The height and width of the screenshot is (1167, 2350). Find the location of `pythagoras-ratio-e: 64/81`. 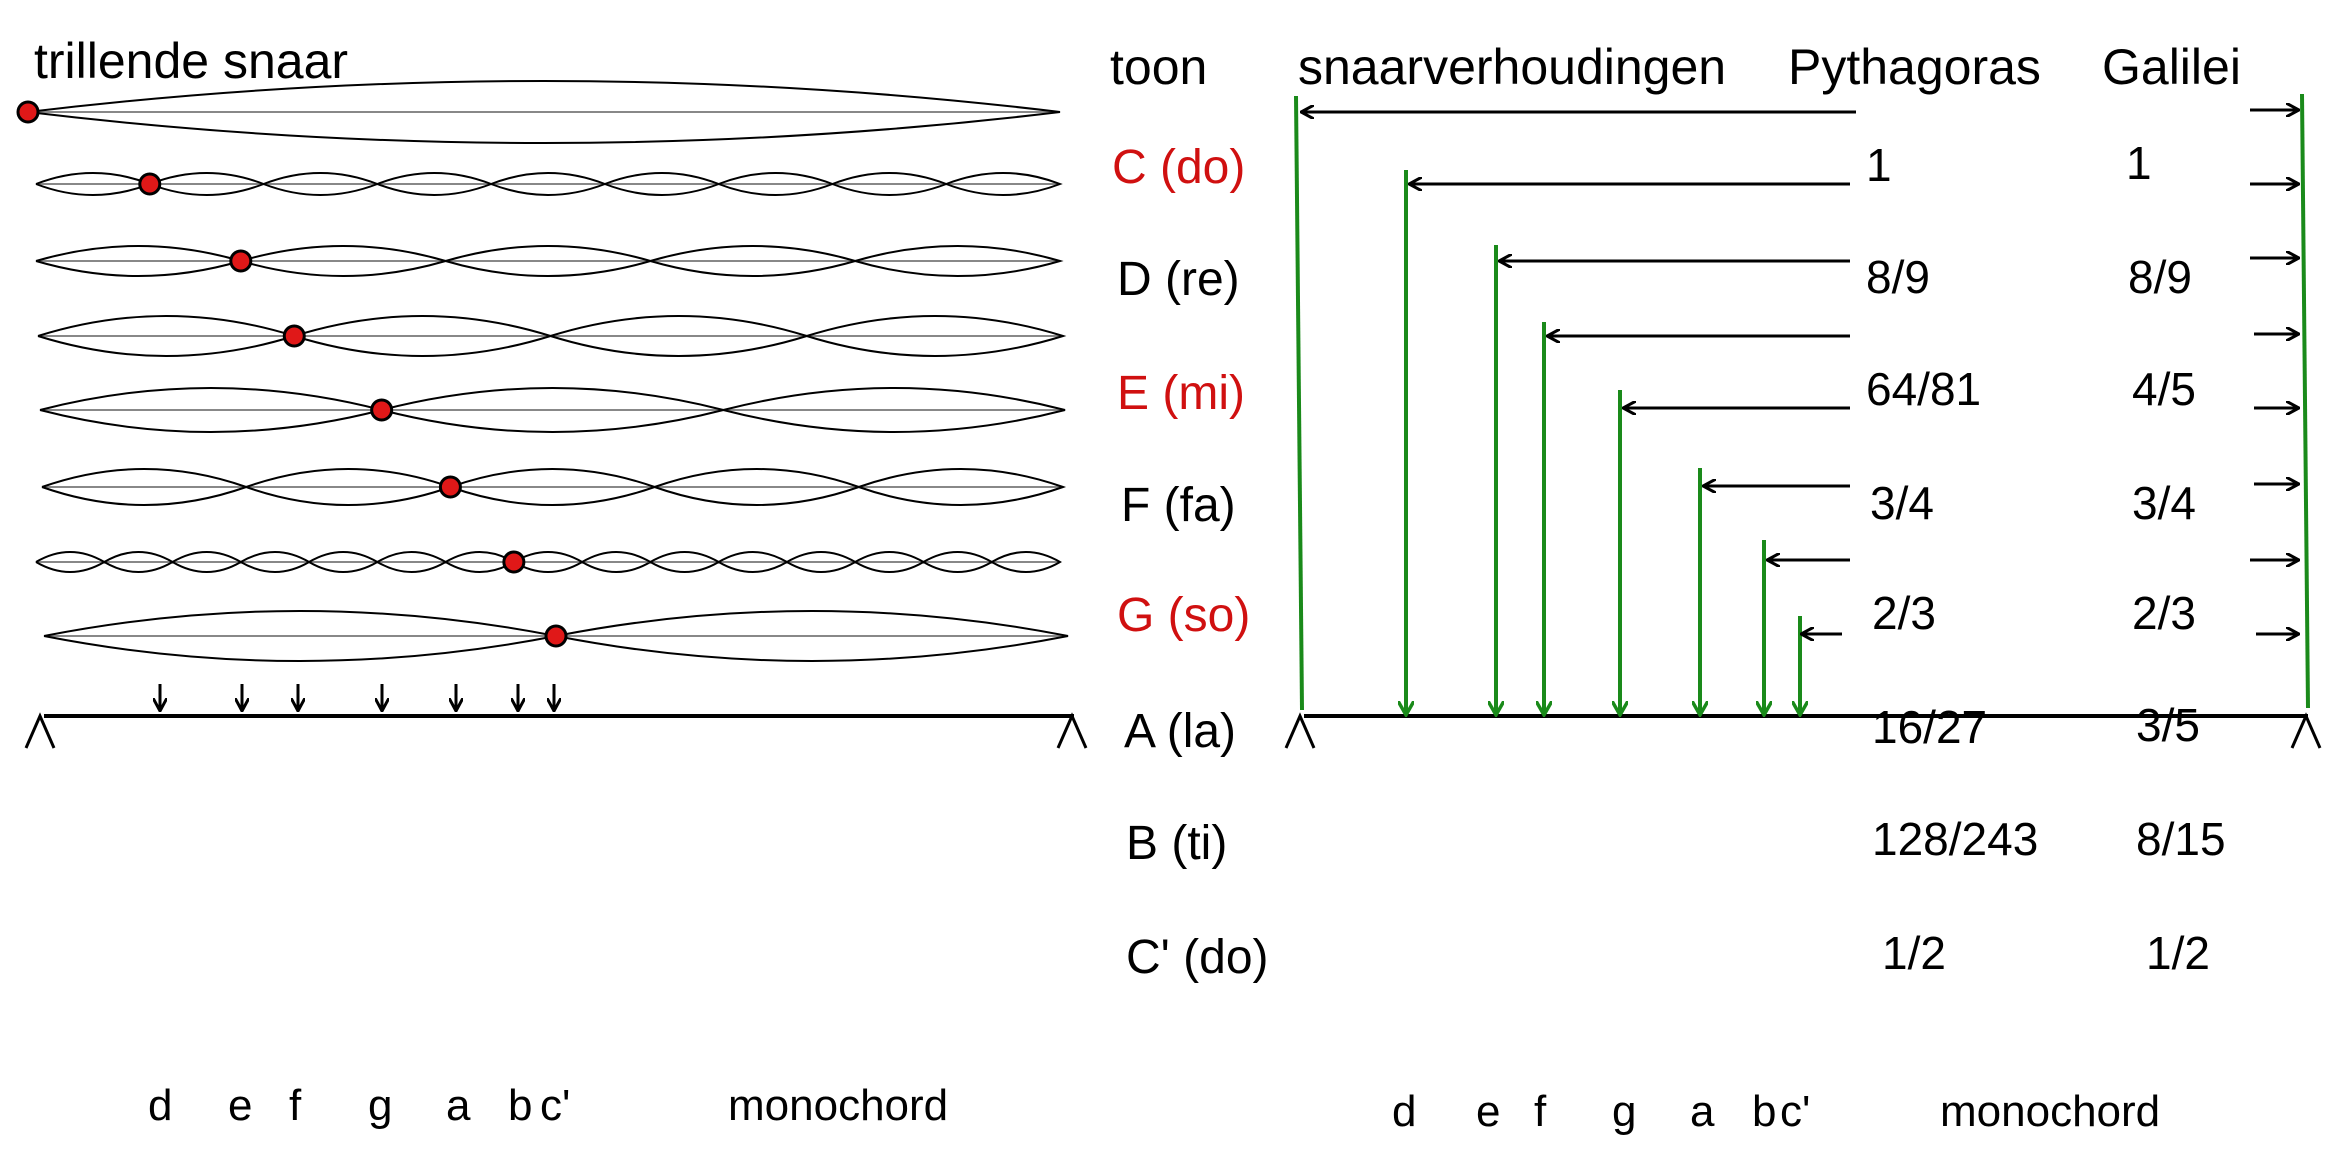

pythagoras-ratio-e: 64/81 is located at coordinates (1924, 389).